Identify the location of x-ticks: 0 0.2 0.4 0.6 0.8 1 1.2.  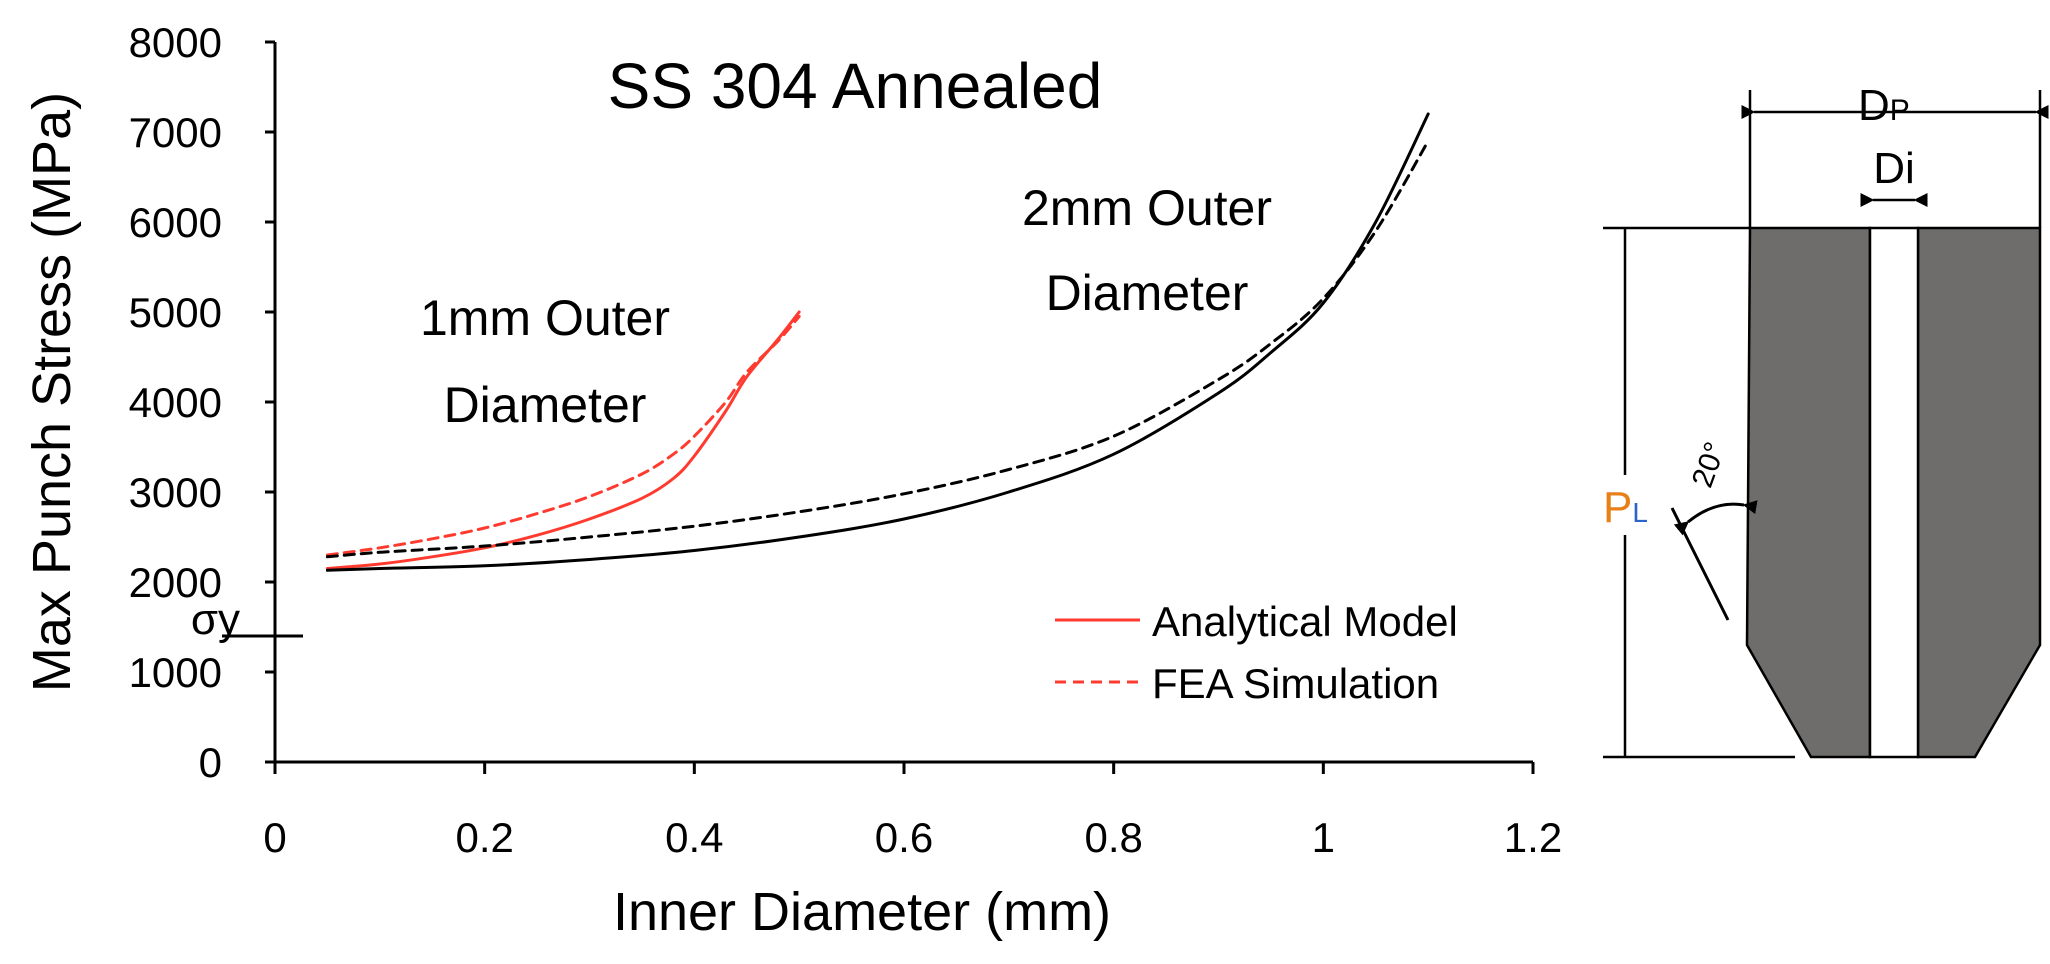
(912, 811).